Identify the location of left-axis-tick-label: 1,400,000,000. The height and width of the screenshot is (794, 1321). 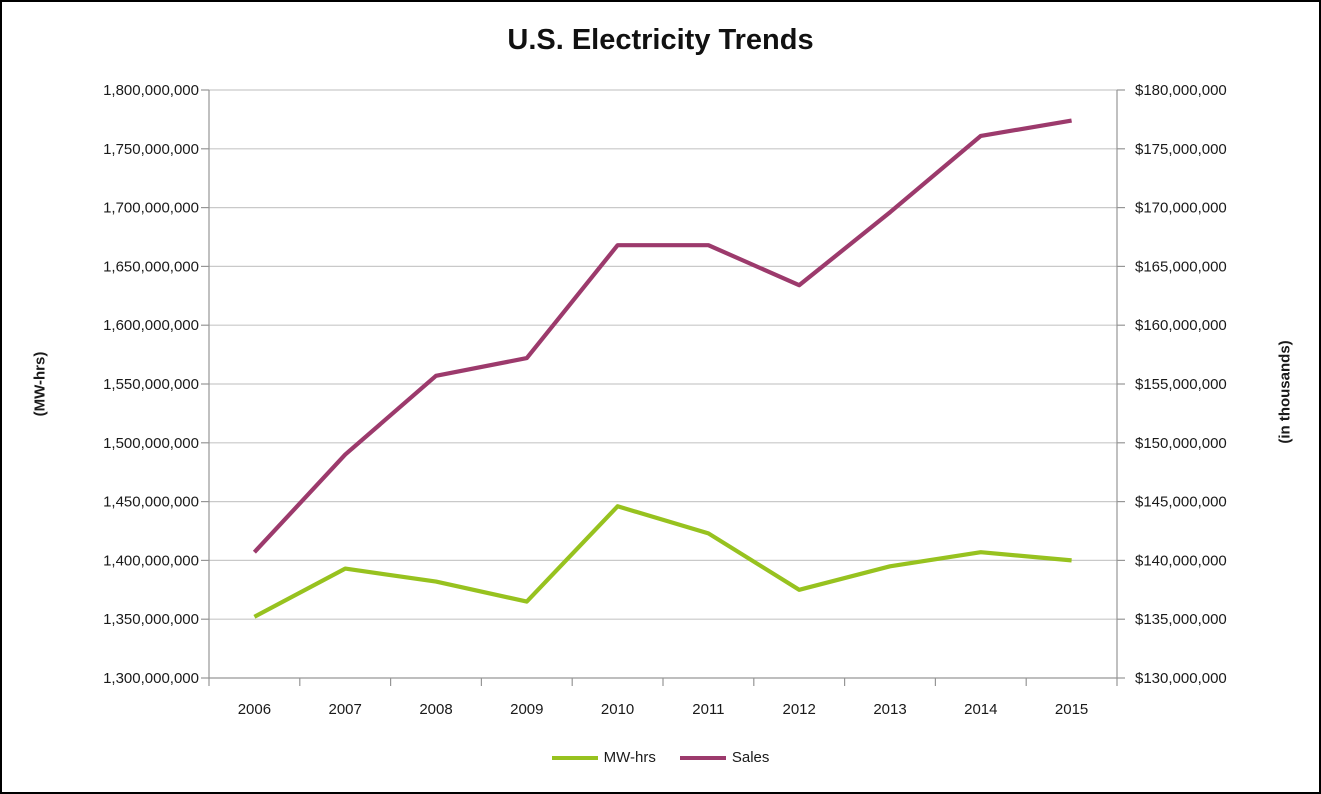
(151, 560).